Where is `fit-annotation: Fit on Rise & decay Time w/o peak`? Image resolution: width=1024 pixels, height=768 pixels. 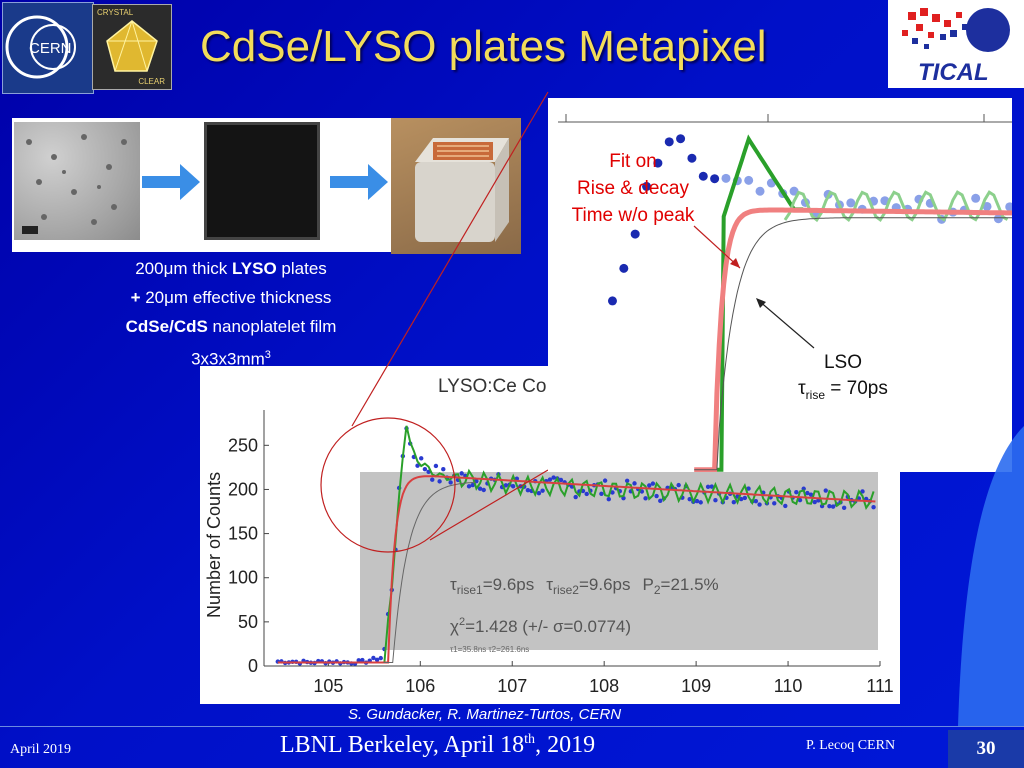 fit-annotation: Fit on Rise & decay Time w/o peak is located at coordinates (633, 188).